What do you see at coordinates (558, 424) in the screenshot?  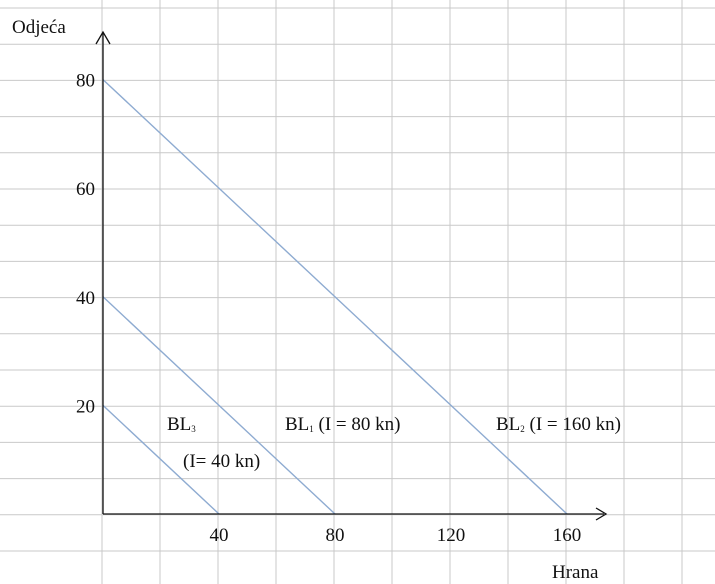 I see `bl2-label: BL2 (I = 160 kn)` at bounding box center [558, 424].